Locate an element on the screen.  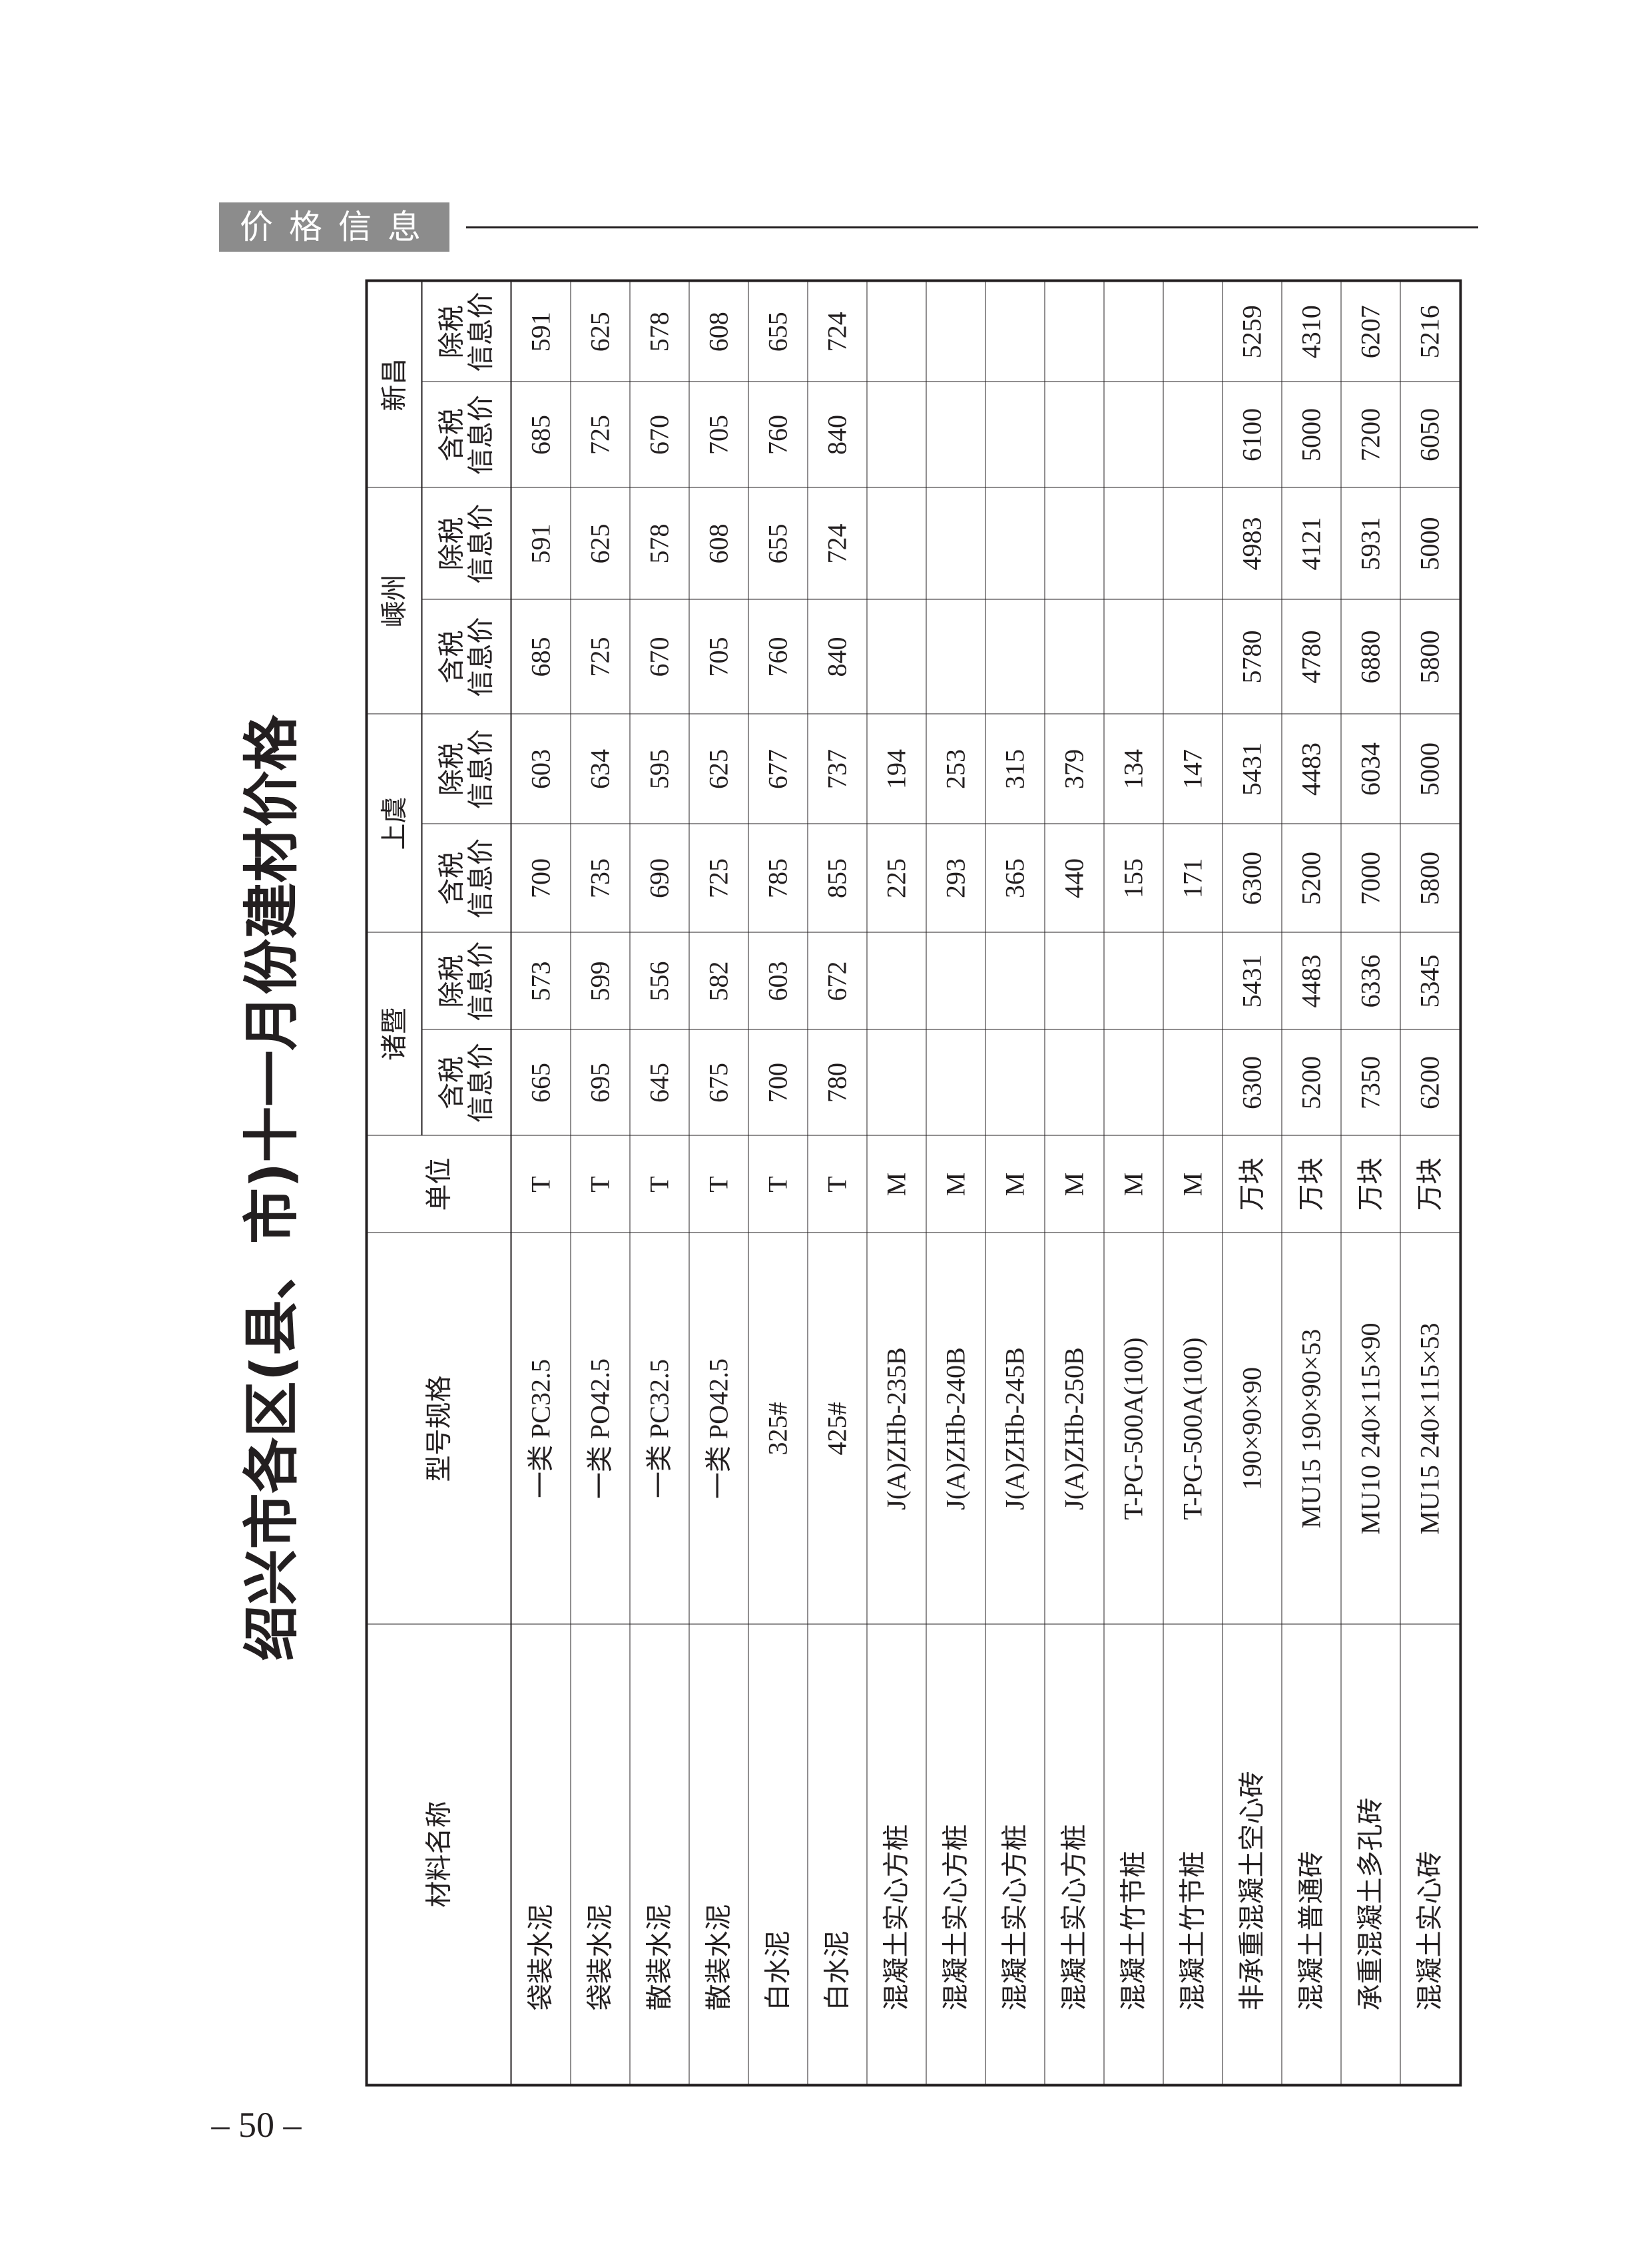
price-tax-incl-cell: 6050 is located at coordinates (1430, 435).